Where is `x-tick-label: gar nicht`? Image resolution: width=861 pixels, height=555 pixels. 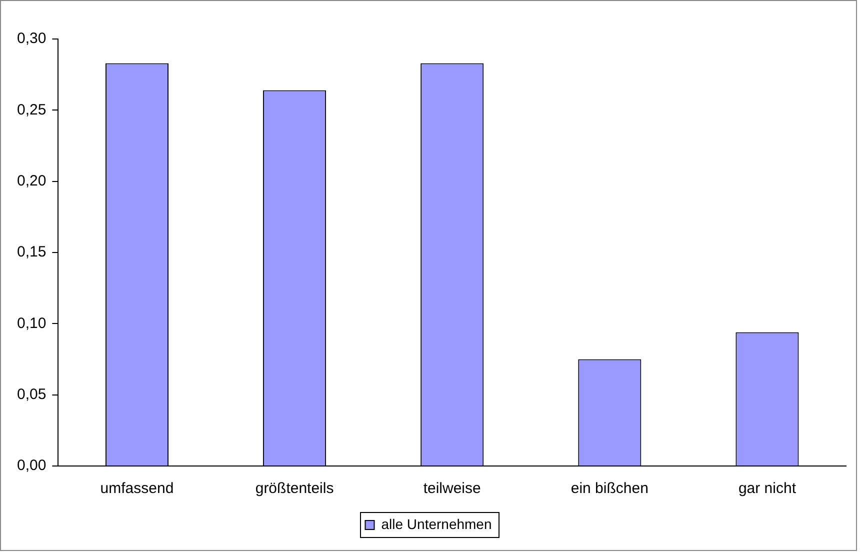 x-tick-label: gar nicht is located at coordinates (767, 489).